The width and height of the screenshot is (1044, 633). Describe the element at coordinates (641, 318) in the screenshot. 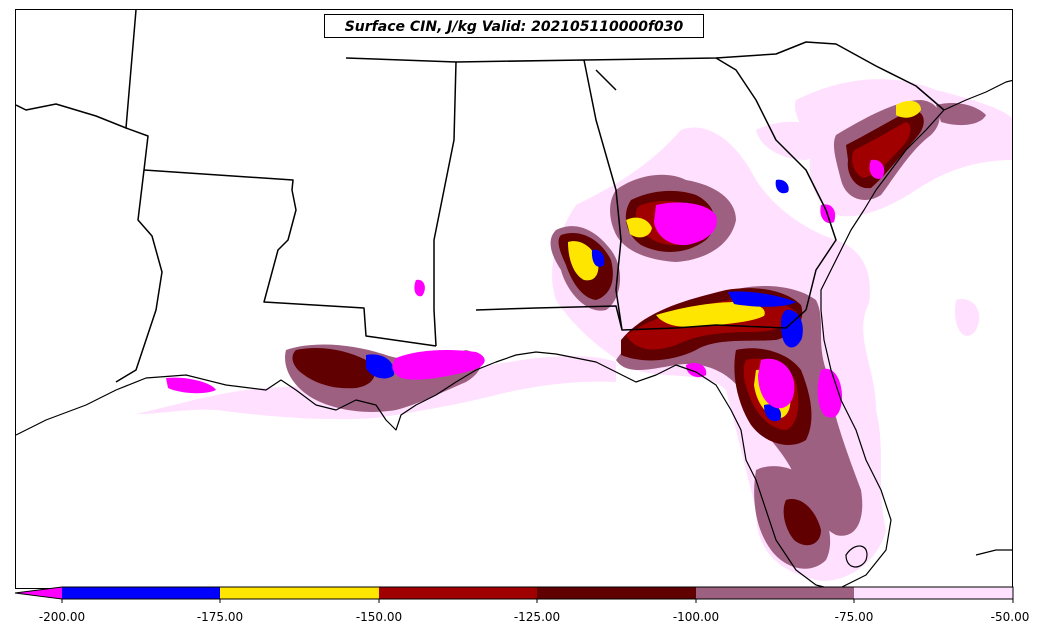

I see `border-fl-al-ga` at that location.